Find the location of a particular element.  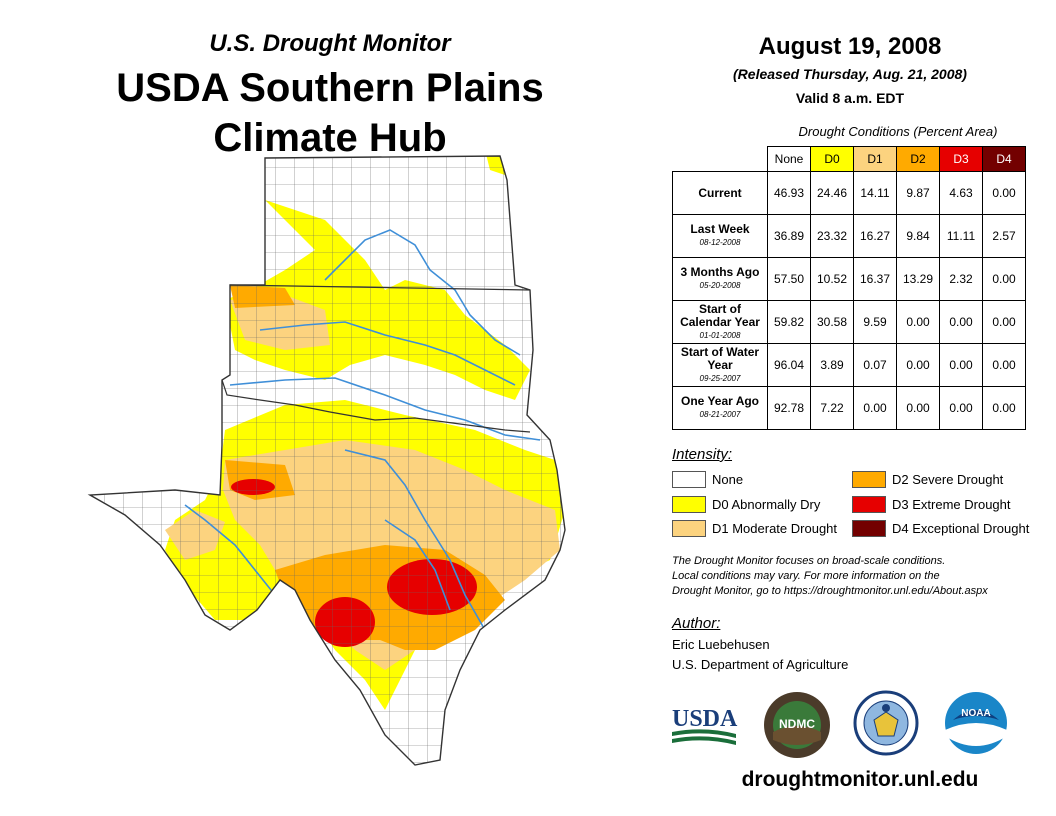

table-cell: 36.89 is located at coordinates (789, 236).